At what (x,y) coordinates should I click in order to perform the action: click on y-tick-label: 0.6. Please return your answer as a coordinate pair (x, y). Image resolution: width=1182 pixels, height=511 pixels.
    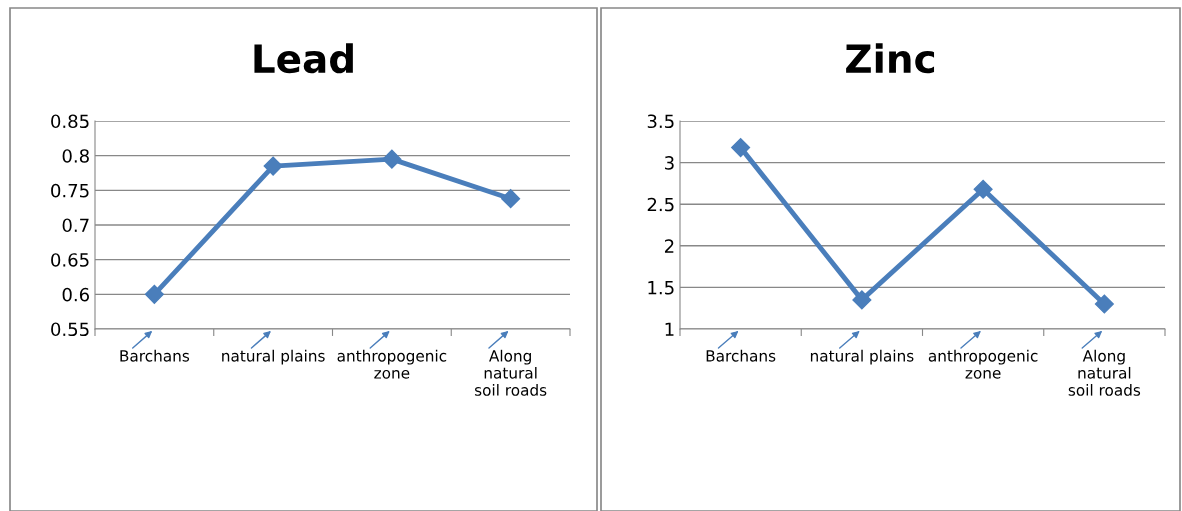
    Looking at the image, I should click on (75, 294).